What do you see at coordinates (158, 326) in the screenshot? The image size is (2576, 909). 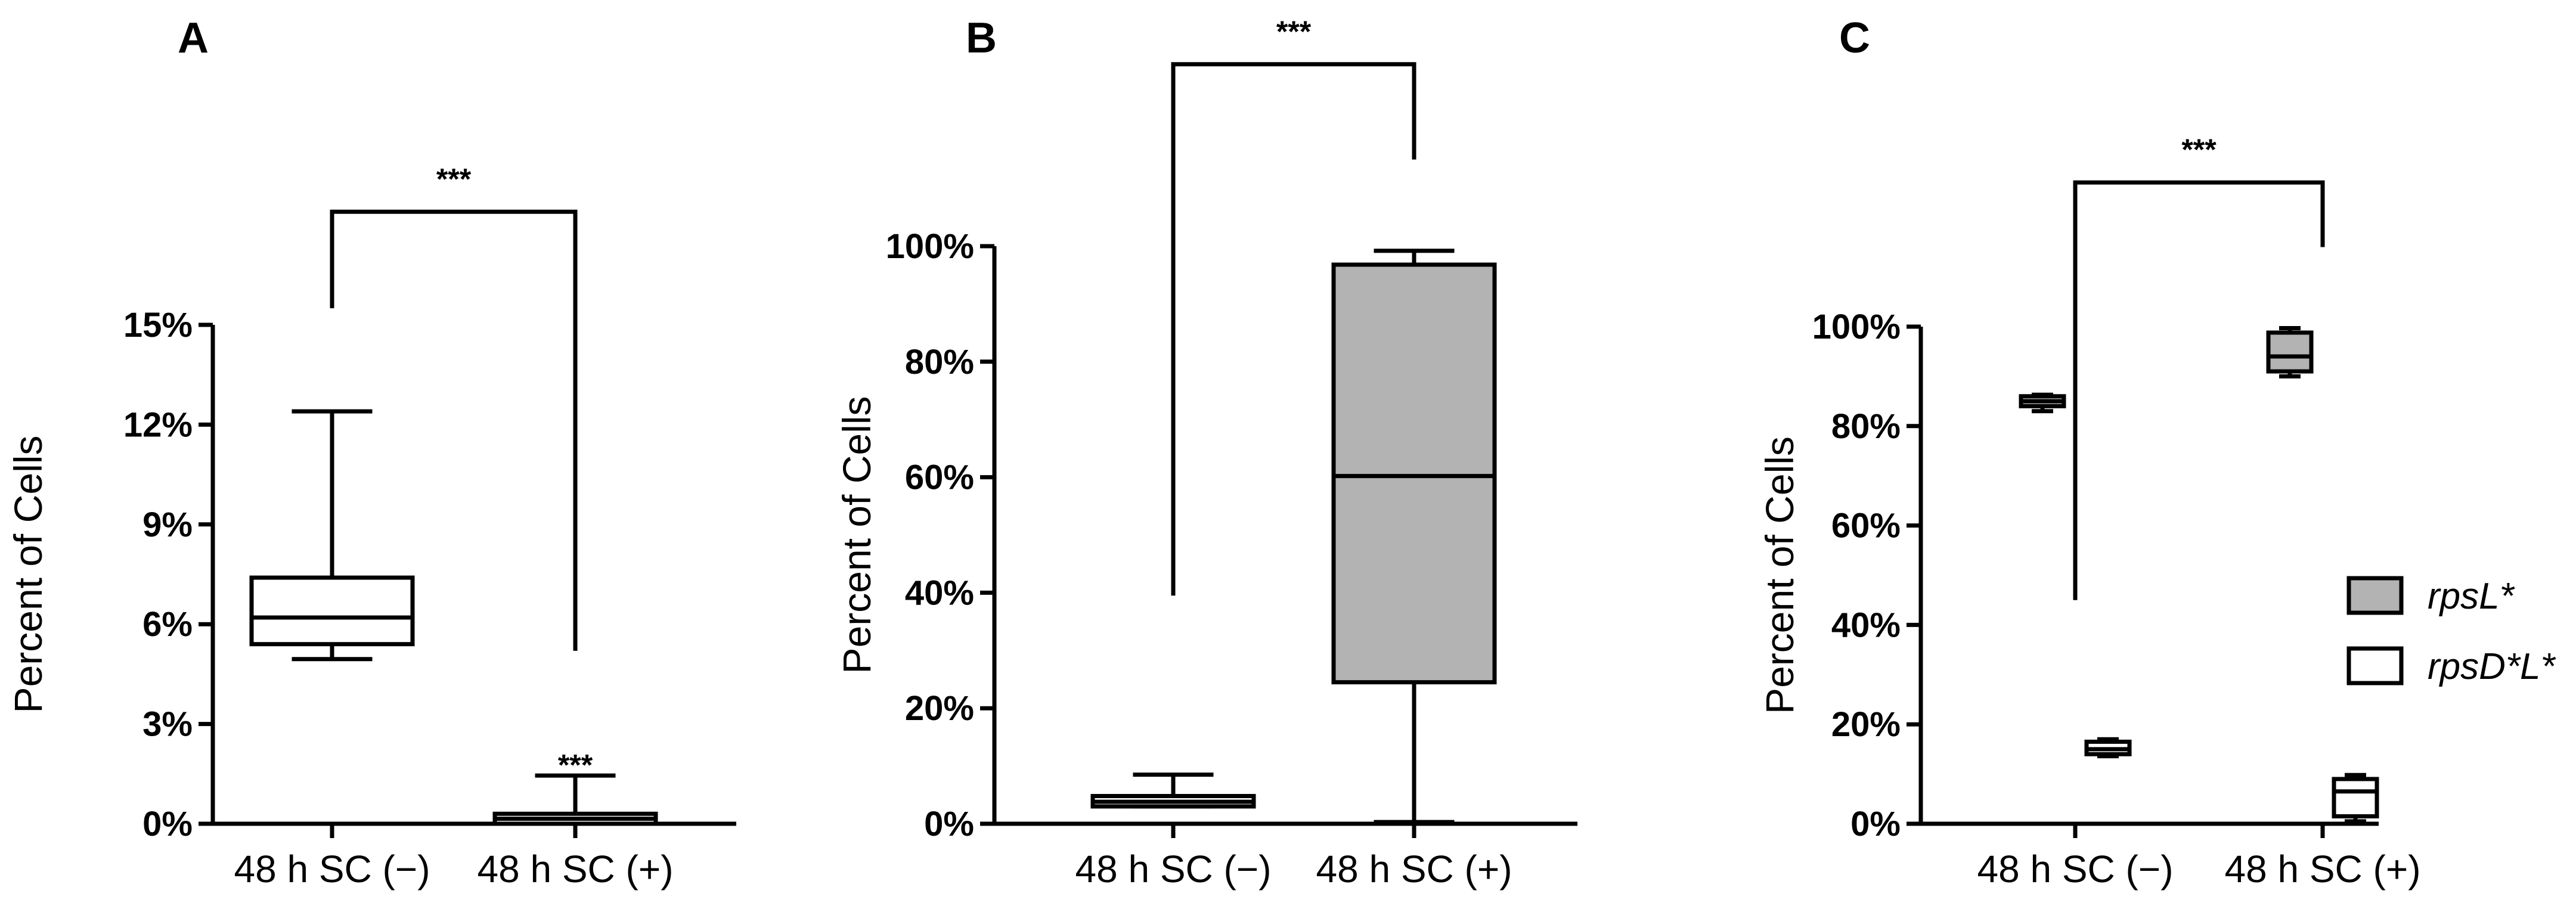 I see `y-tick-label: 15%` at bounding box center [158, 326].